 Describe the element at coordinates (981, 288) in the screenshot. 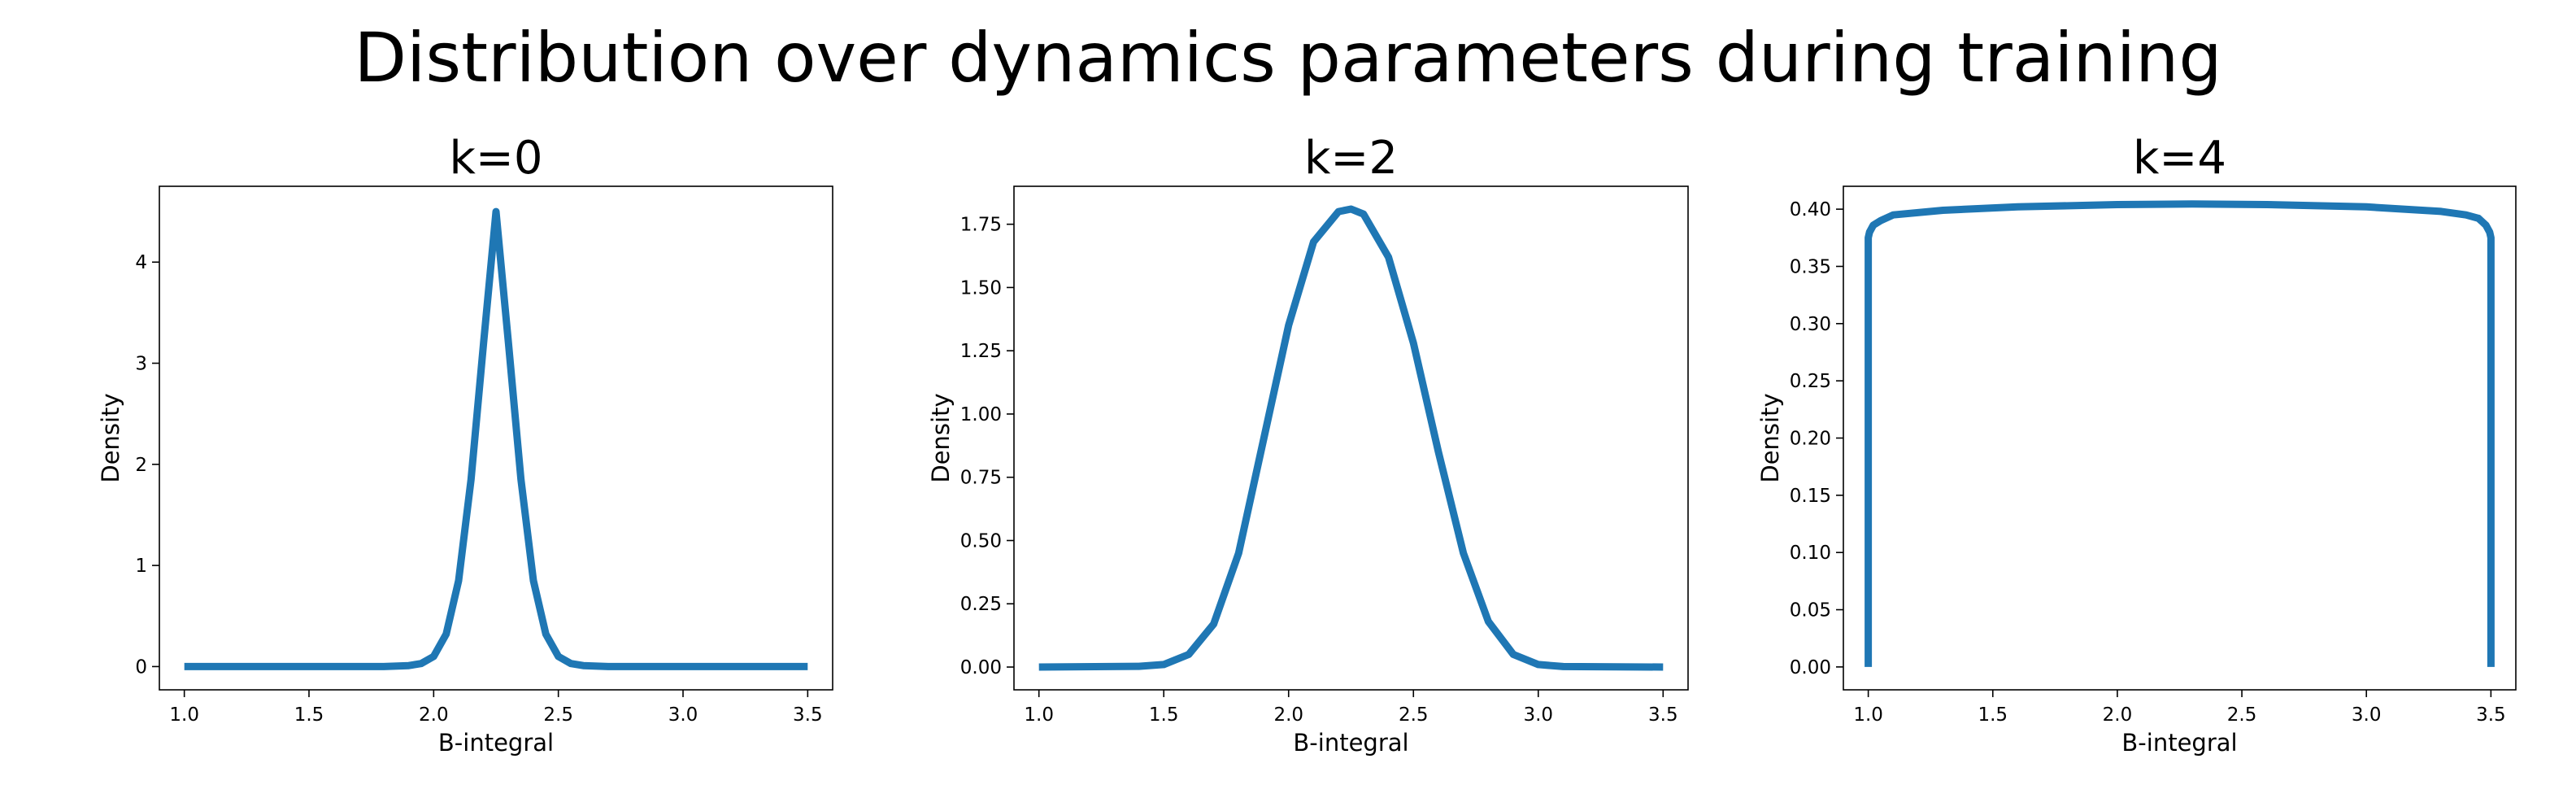

I see `y-tick-label: 1.50` at that location.